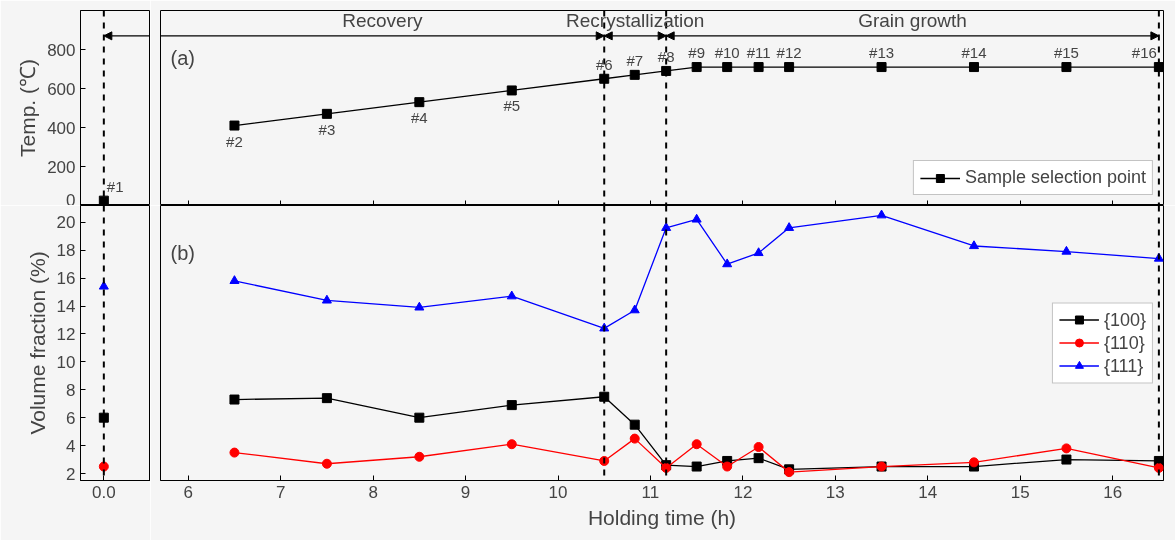  What do you see at coordinates (928, 492) in the screenshot?
I see `x-tick-label: 14` at bounding box center [928, 492].